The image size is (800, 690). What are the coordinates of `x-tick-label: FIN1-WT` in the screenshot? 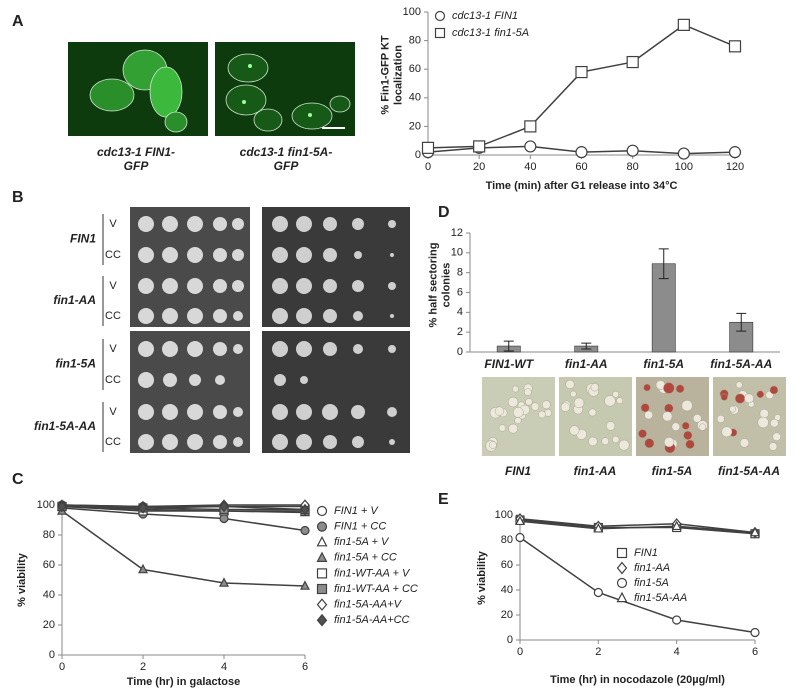 It's located at (509, 364).